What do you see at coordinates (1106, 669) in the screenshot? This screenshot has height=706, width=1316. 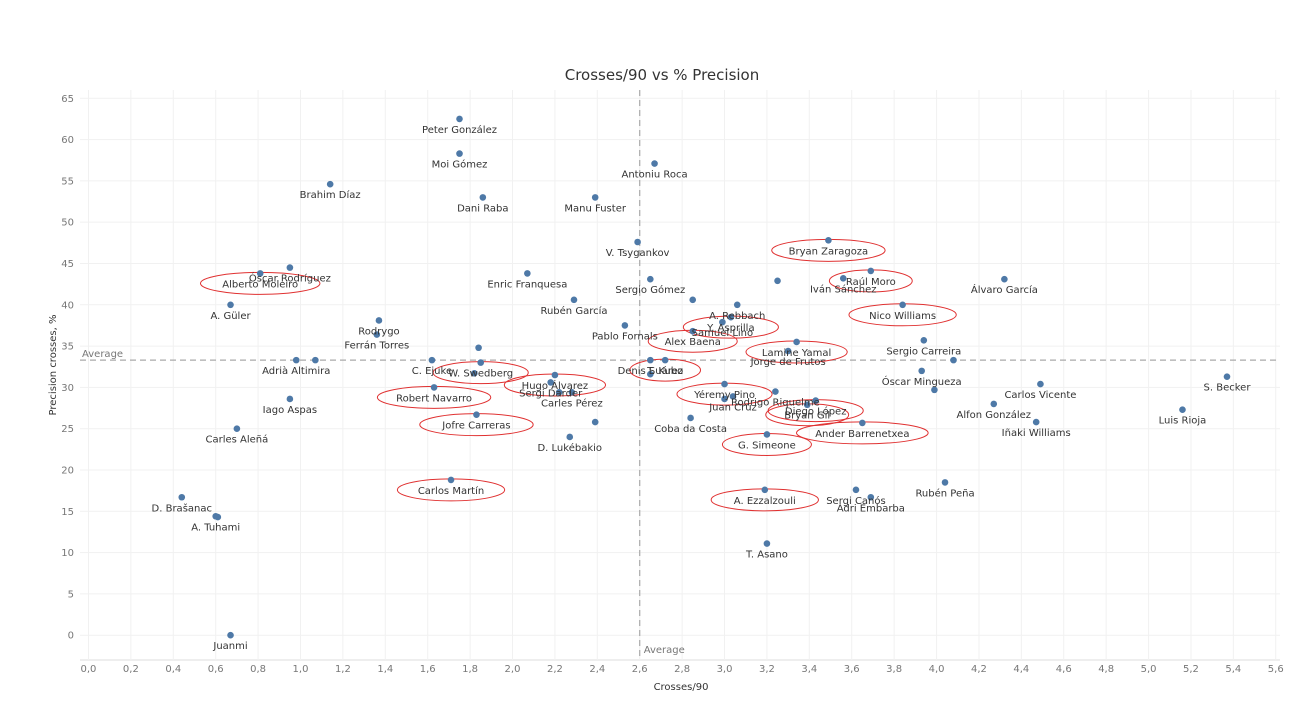 I see `x-tick-label: 4,8` at bounding box center [1106, 669].